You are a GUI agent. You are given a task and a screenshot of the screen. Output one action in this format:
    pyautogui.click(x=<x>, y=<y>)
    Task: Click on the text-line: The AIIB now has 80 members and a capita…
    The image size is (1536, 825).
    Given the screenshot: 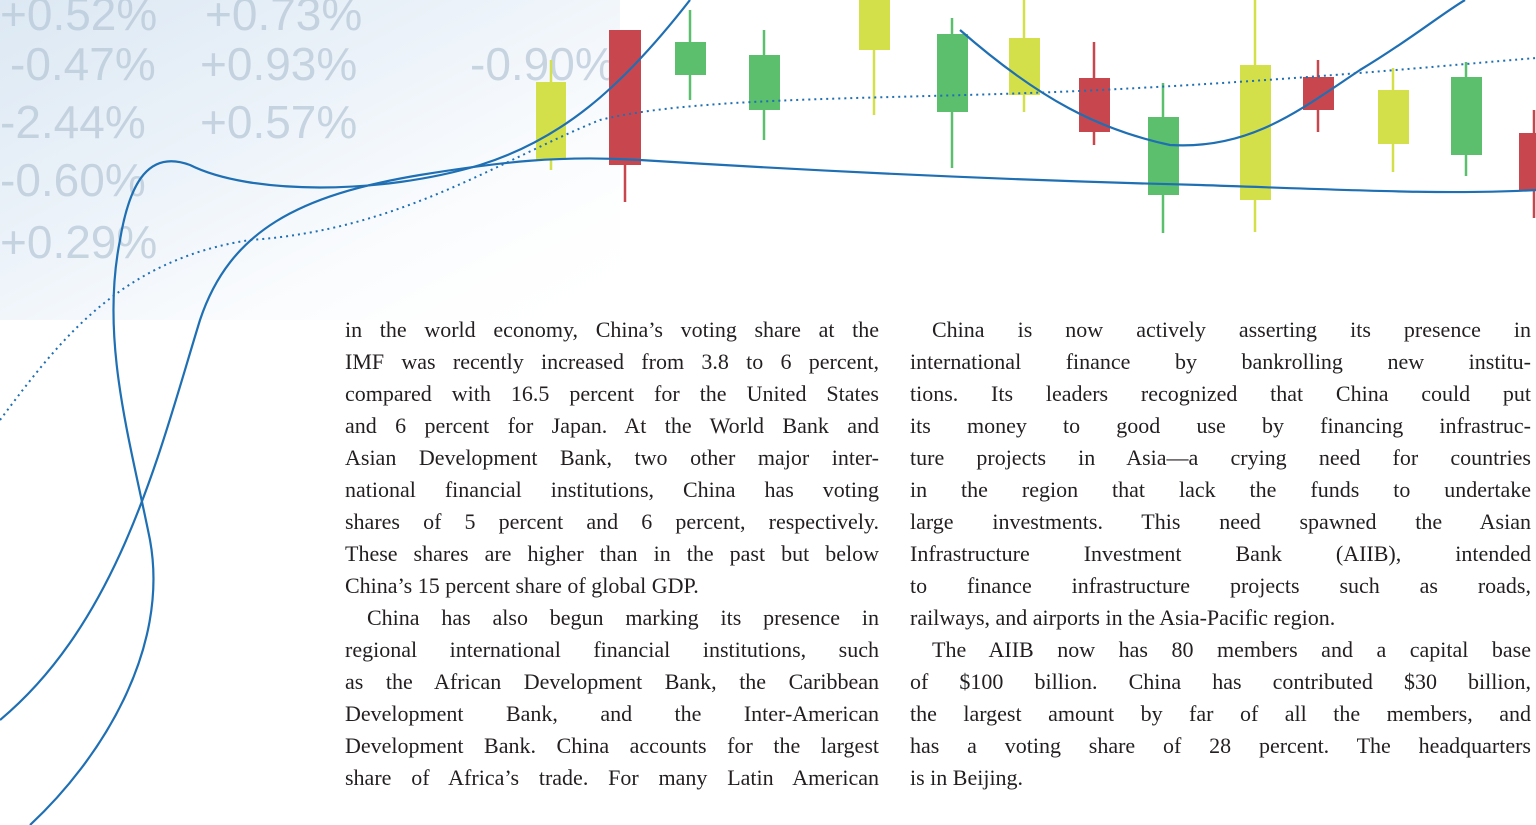 What is the action you would take?
    pyautogui.click(x=1231, y=649)
    